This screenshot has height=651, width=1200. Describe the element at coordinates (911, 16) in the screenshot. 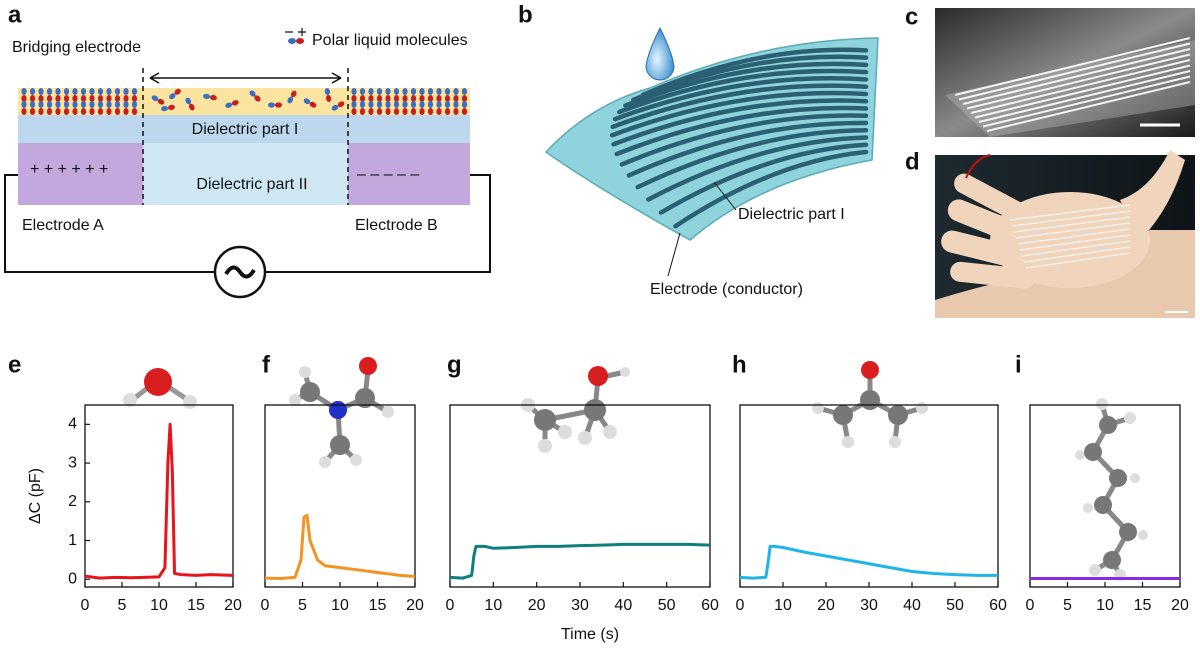

I see `panel-label: c` at that location.